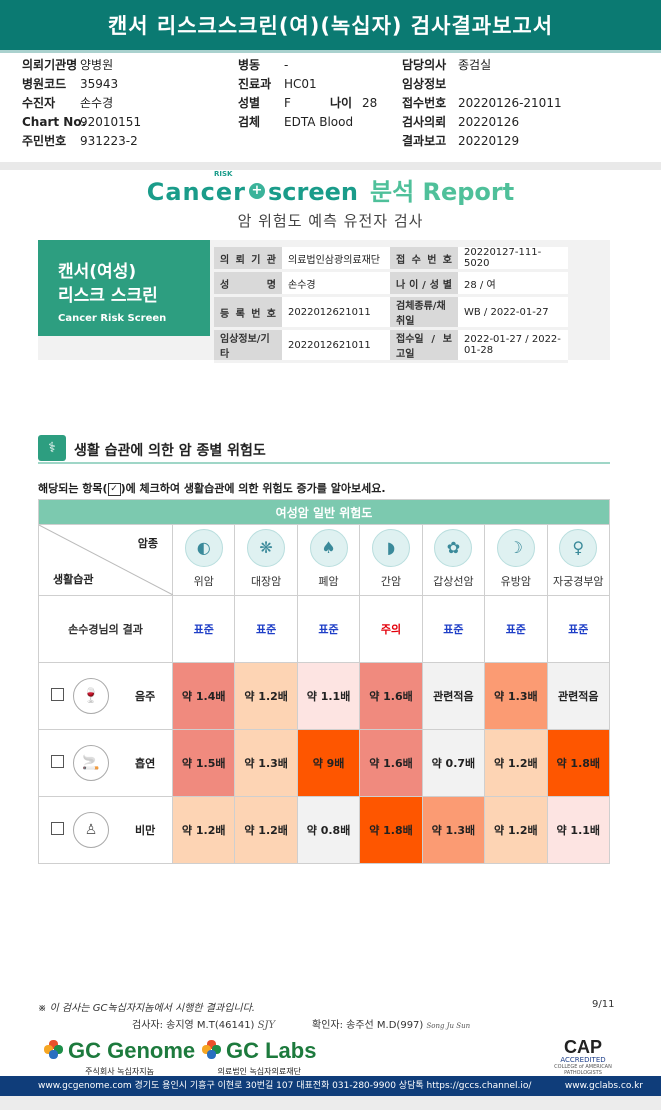  Describe the element at coordinates (442, 192) in the screenshot. I see `logo-report-text: 분석 Report` at that location.